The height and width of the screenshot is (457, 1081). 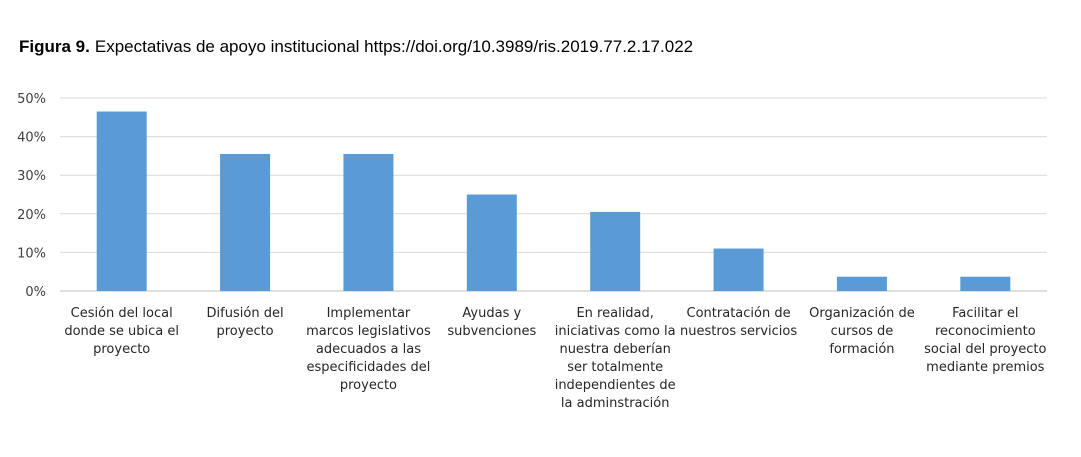 What do you see at coordinates (31, 138) in the screenshot?
I see `y-tick-label: 40%` at bounding box center [31, 138].